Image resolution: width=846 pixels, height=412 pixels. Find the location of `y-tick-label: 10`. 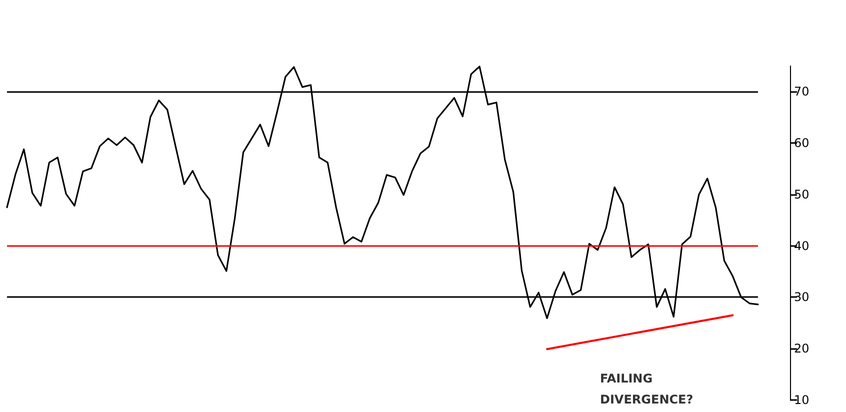

y-tick-label: 10 is located at coordinates (802, 400).